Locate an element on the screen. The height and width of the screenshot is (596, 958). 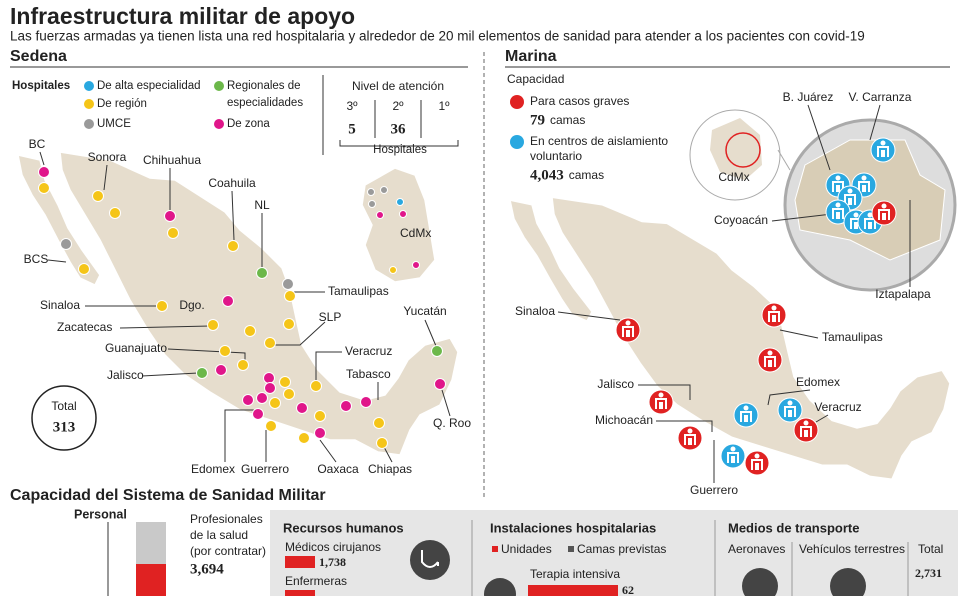
transport-col: Aeronaves is located at coordinates (756, 549).